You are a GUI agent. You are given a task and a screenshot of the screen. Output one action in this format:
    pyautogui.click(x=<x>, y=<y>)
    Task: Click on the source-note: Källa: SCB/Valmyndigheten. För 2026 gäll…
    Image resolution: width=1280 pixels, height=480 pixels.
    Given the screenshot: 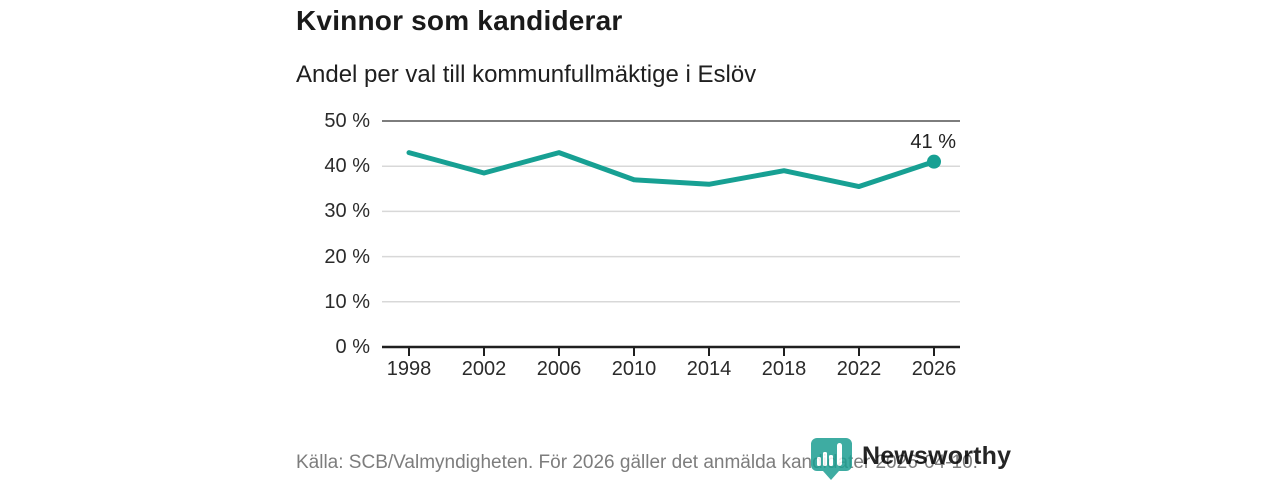 What is the action you would take?
    pyautogui.click(x=637, y=462)
    